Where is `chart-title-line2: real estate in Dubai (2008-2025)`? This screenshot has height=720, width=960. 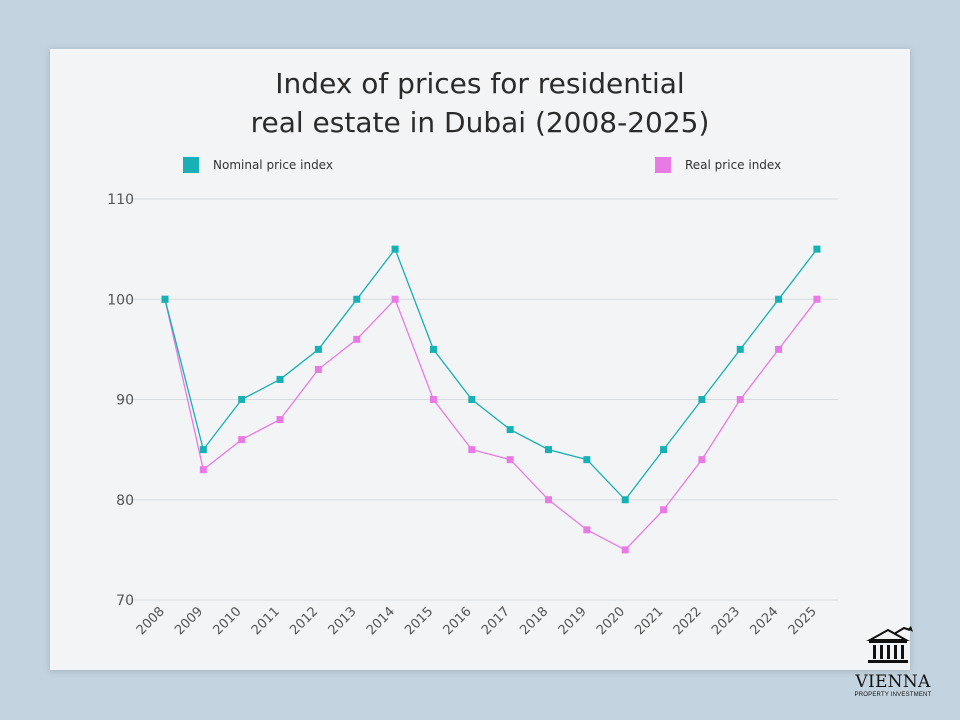
chart-title-line2: real estate in Dubai (2008-2025) is located at coordinates (480, 122).